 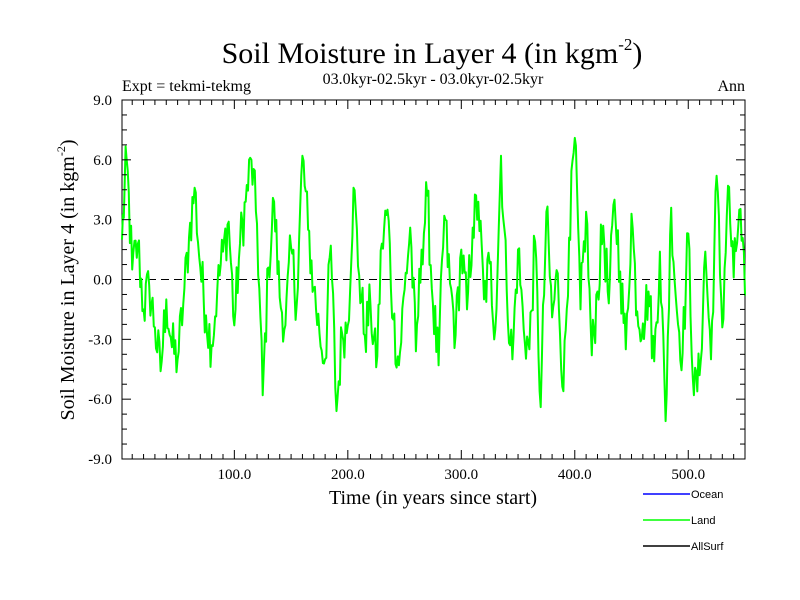 What do you see at coordinates (186, 86) in the screenshot?
I see `experiment-label: Expt = tekmi-tekmg` at bounding box center [186, 86].